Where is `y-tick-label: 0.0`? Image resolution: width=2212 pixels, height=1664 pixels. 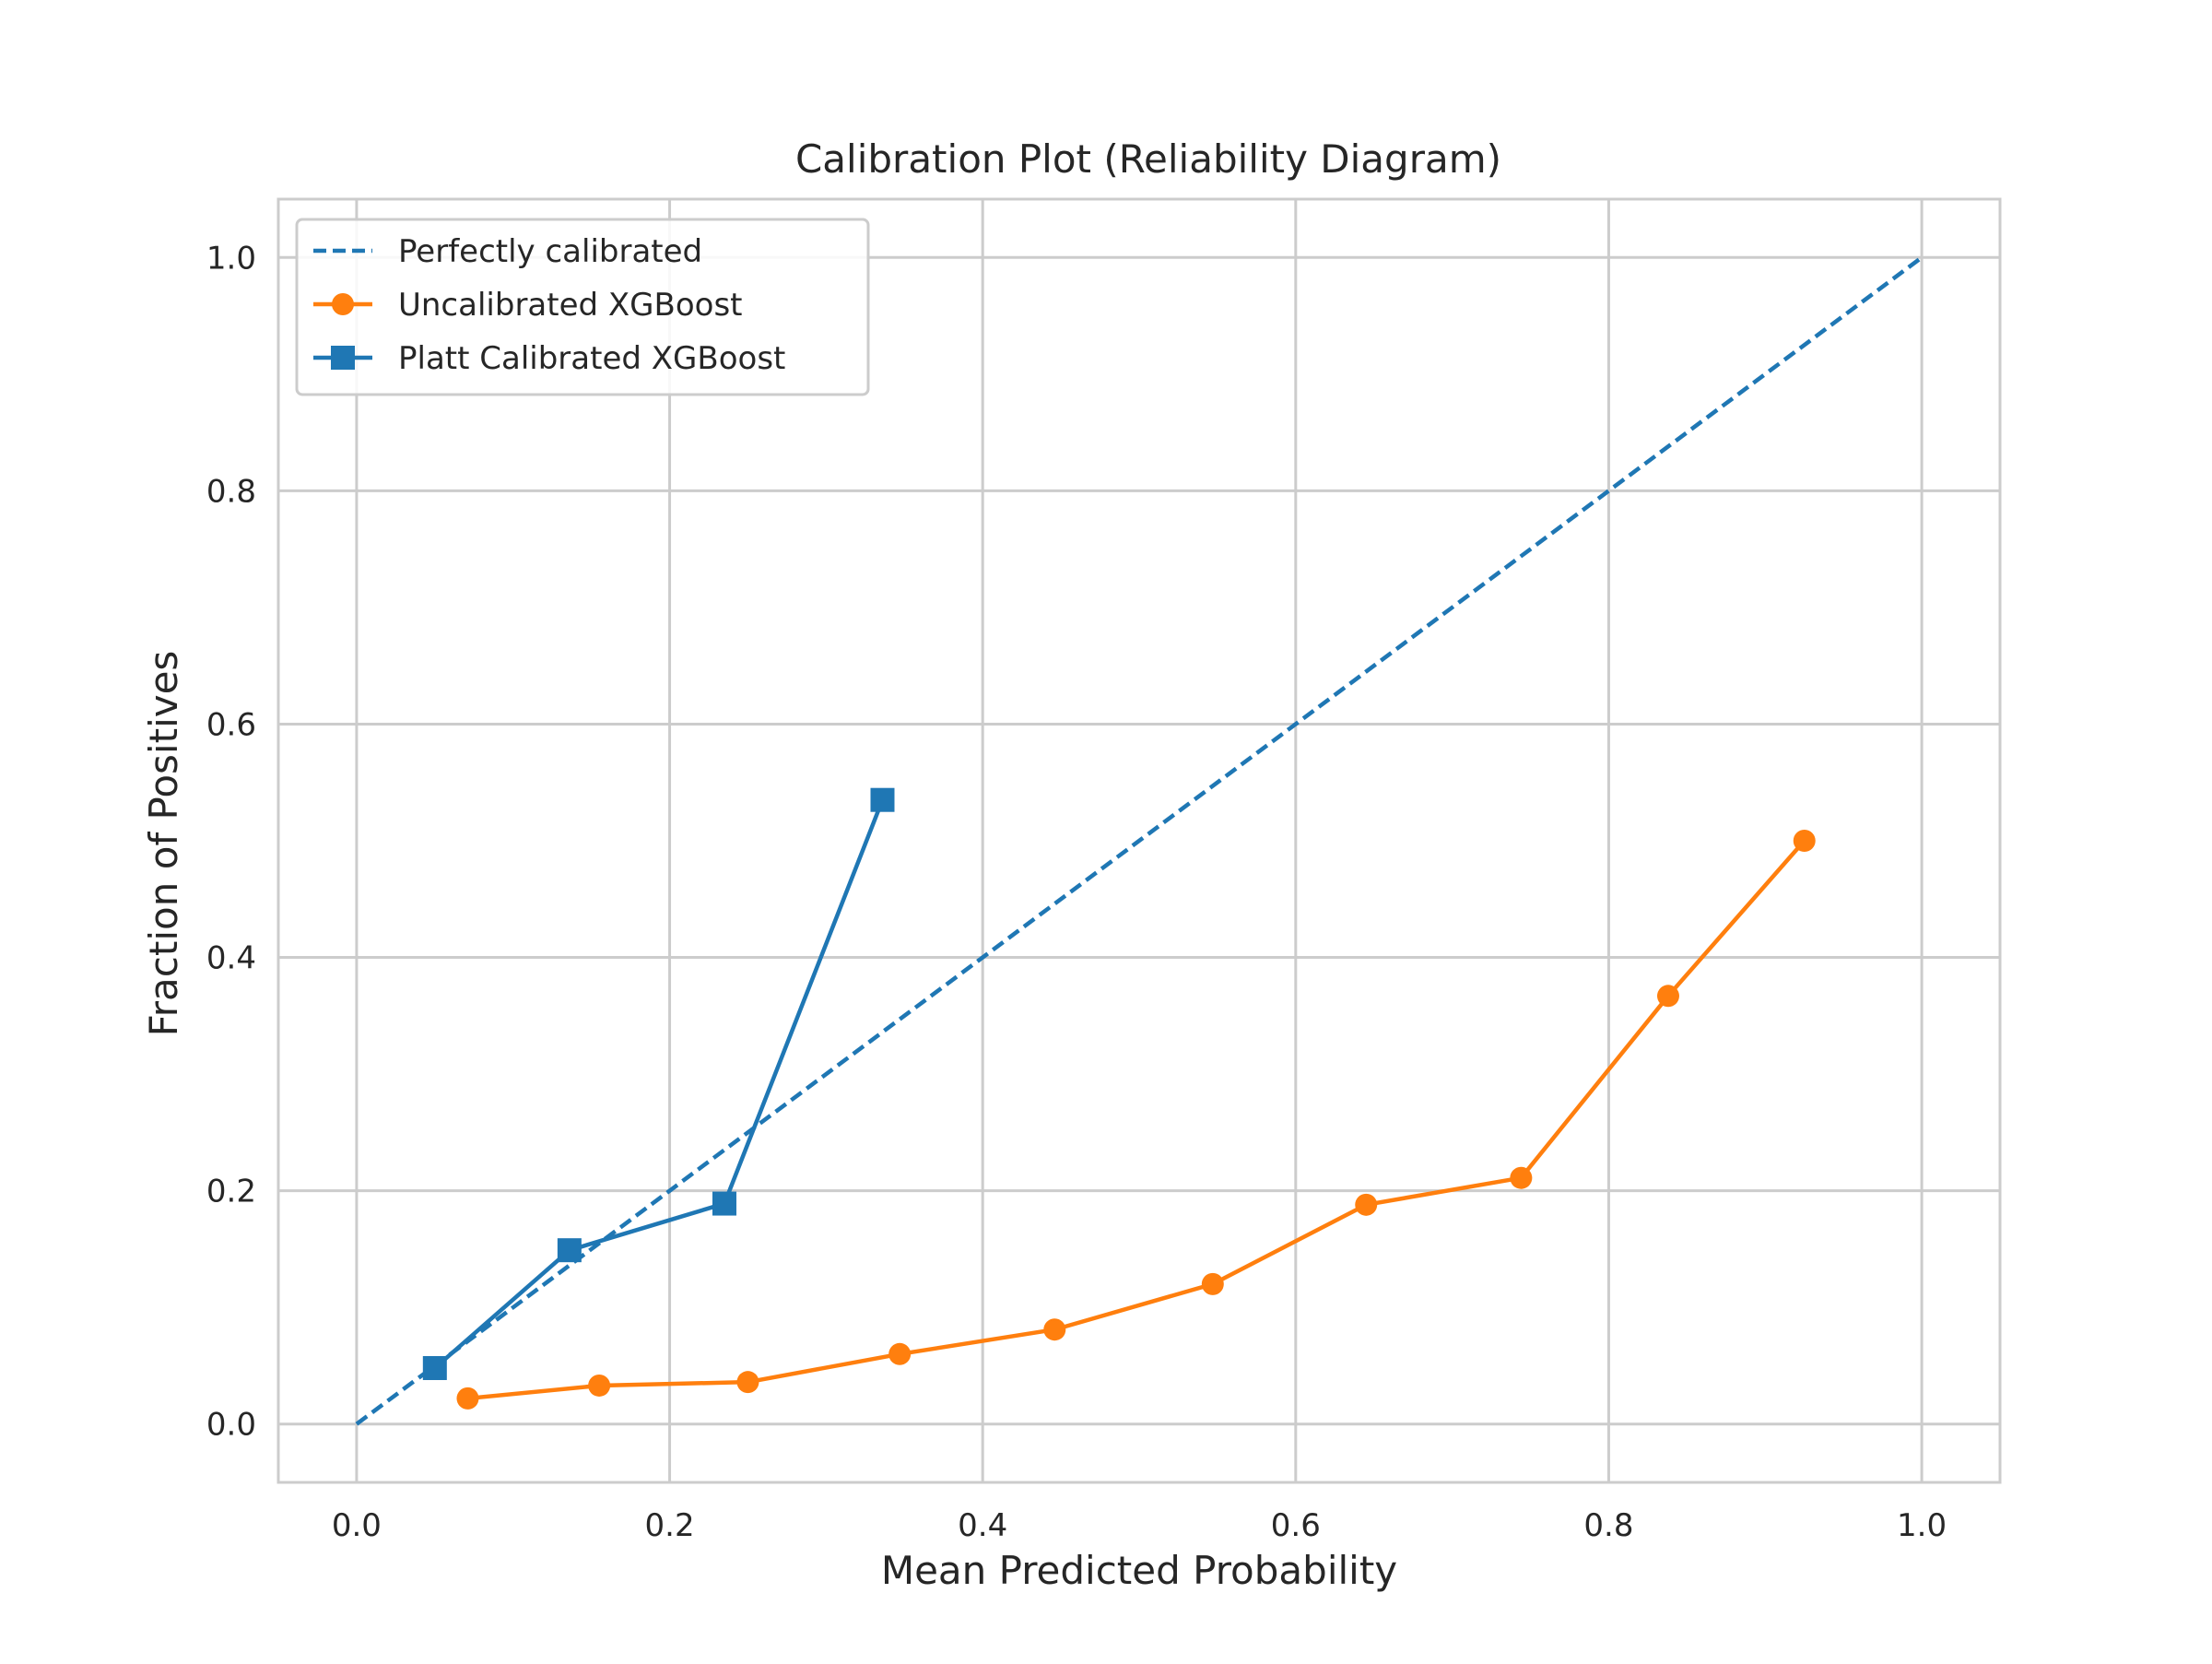
y-tick-label: 0.0 is located at coordinates (231, 1425).